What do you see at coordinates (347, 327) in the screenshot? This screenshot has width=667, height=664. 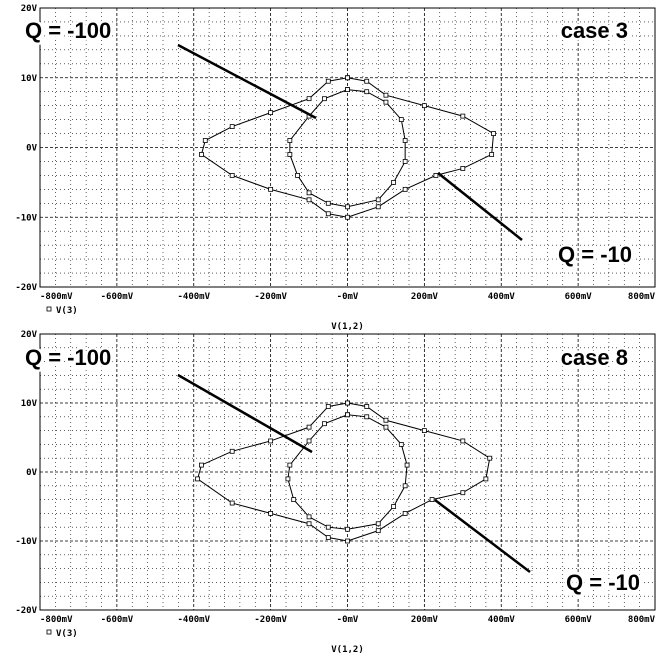 I see `x-axis-label: V(1,2)` at bounding box center [347, 327].